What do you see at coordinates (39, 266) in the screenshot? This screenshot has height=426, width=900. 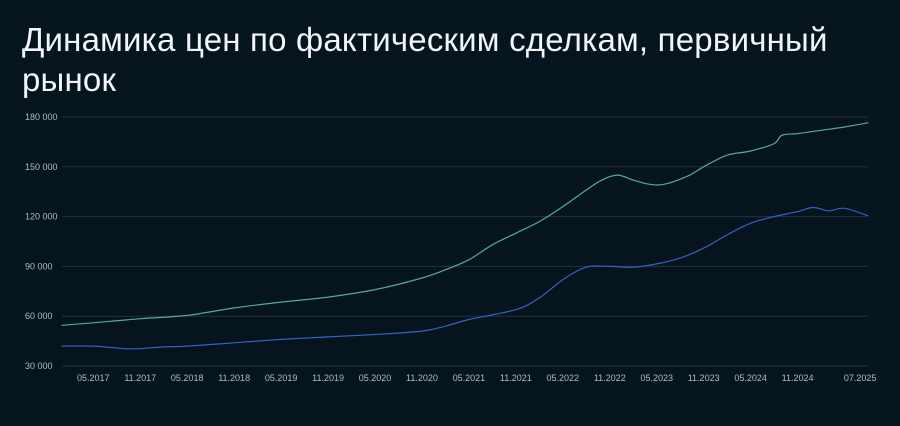 I see `y-tick-label: 90 000` at bounding box center [39, 266].